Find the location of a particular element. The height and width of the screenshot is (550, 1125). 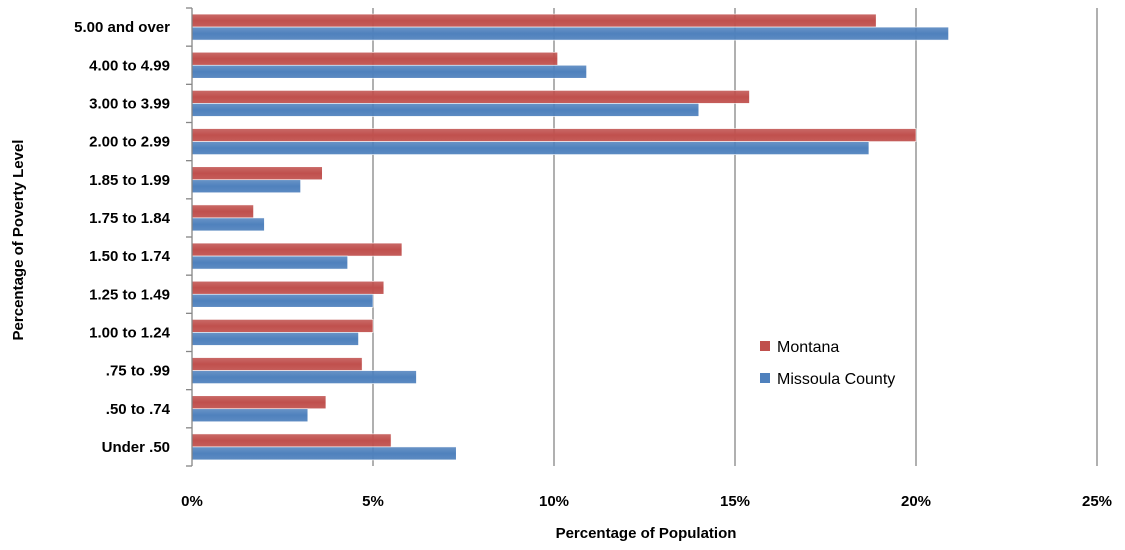

x-tick-label: 5% is located at coordinates (373, 501).